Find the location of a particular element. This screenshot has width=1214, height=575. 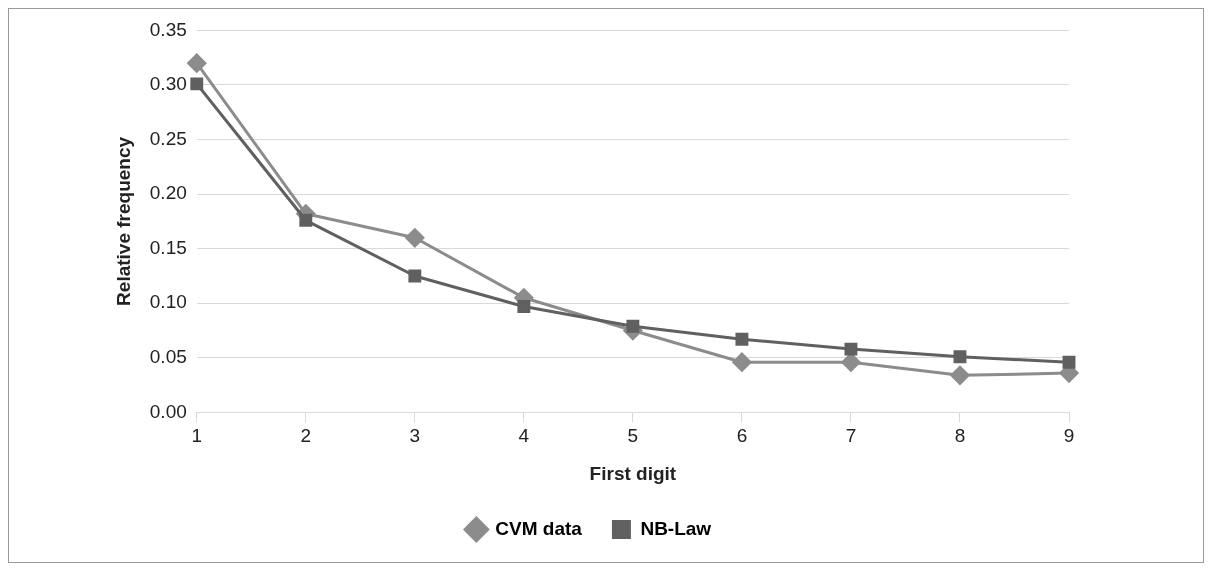

y-tick-label: 0.35 is located at coordinates (168, 29).